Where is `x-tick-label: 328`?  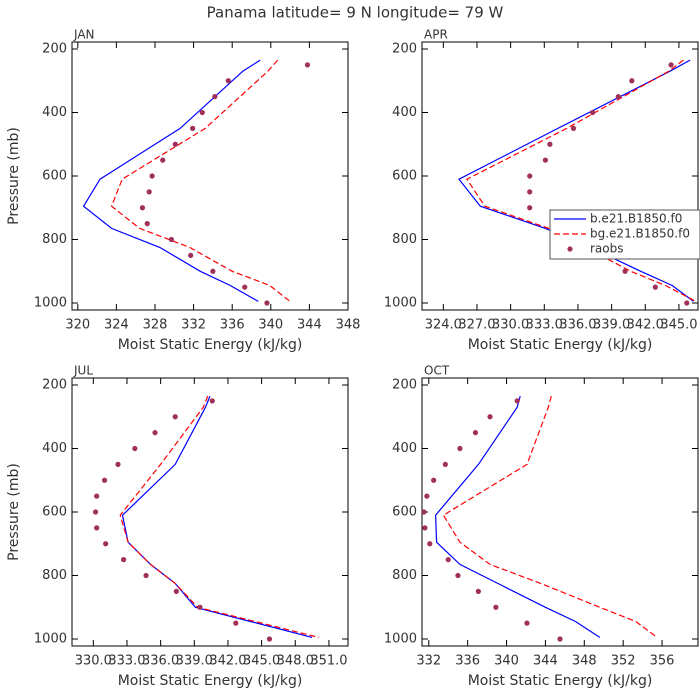
x-tick-label: 328 is located at coordinates (155, 325).